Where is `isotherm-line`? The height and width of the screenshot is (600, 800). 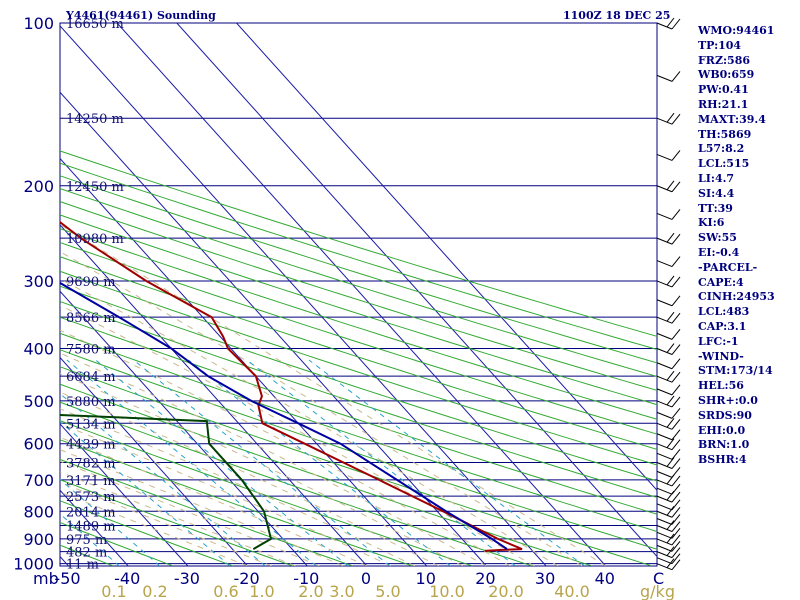
isotherm-line is located at coordinates (154, 461).